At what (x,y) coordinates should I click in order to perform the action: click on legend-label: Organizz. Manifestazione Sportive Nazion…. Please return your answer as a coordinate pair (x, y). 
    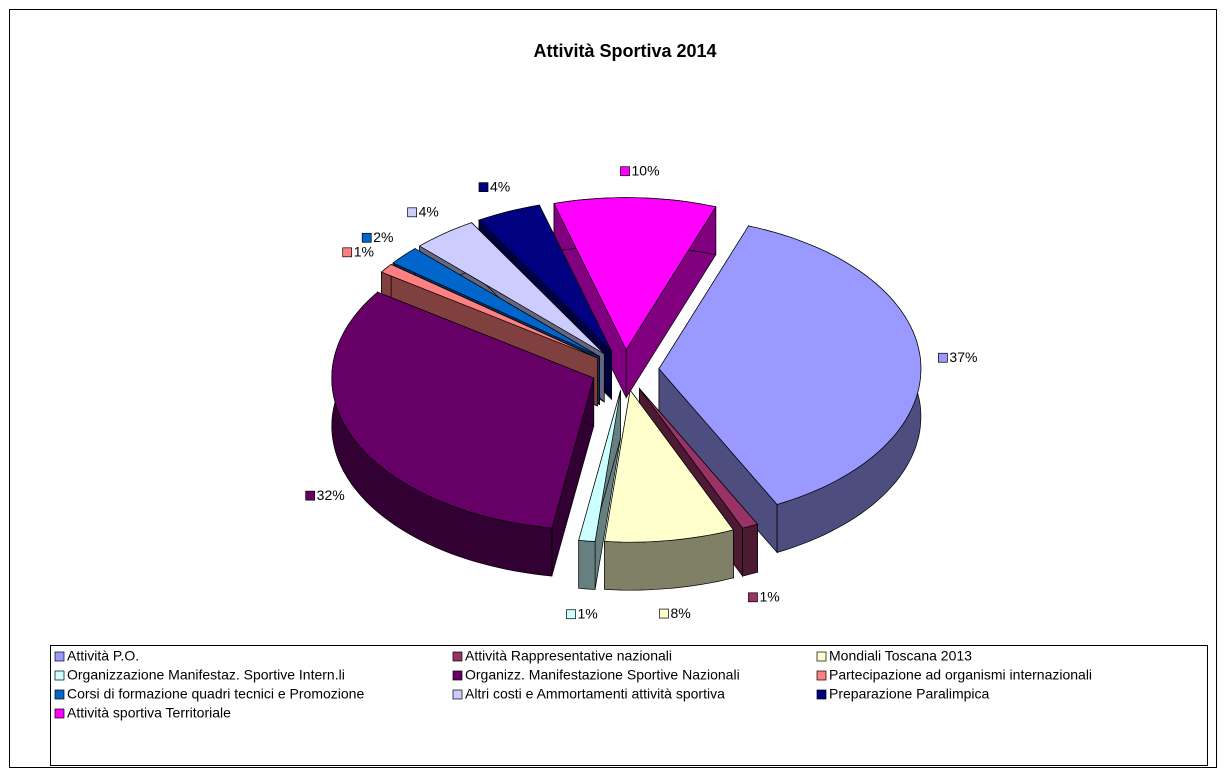
    Looking at the image, I should click on (602, 675).